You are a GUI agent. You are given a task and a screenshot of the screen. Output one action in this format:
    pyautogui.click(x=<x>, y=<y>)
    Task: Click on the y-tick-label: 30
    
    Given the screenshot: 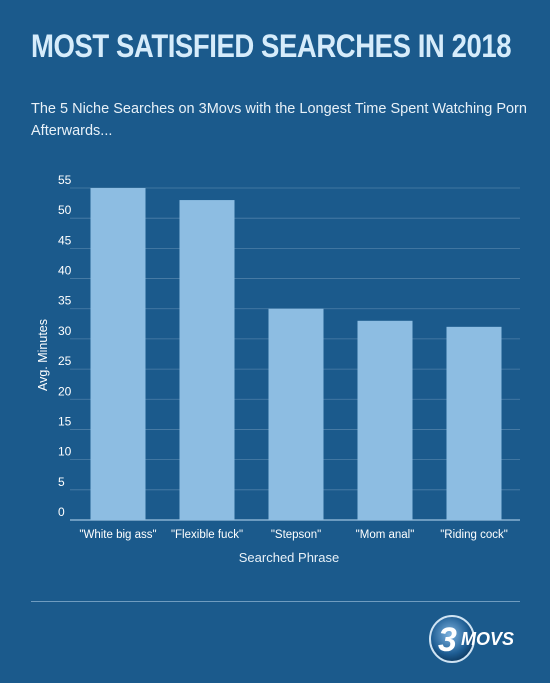 What is the action you would take?
    pyautogui.click(x=65, y=331)
    